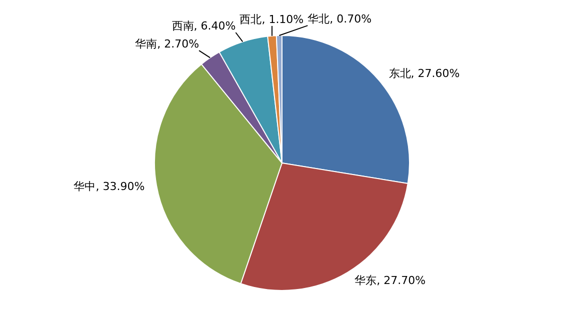  What do you see at coordinates (109, 187) in the screenshot?
I see `slice-label: 华中, 33.90%` at bounding box center [109, 187].